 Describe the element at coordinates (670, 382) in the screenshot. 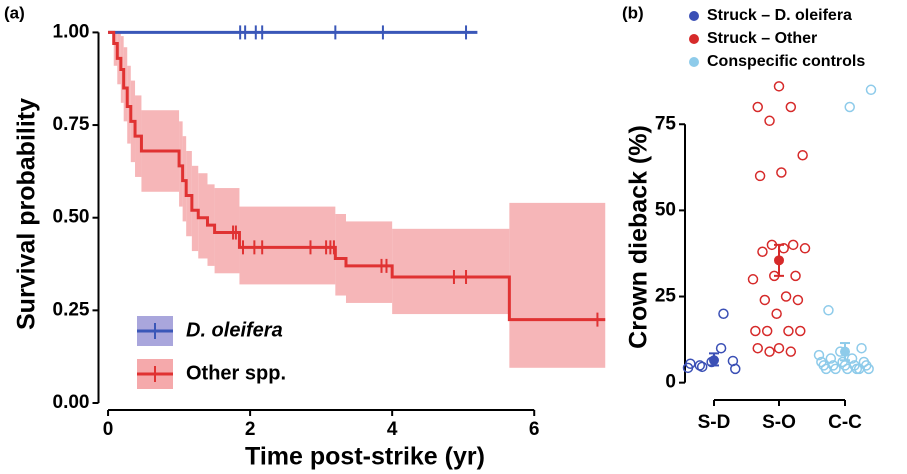

I see `y-tick-label: 0` at that location.